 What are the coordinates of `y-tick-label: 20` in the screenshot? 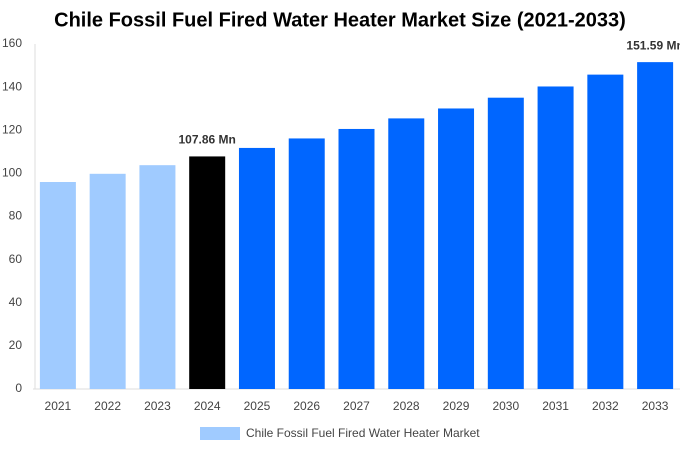 It's located at (16, 345).